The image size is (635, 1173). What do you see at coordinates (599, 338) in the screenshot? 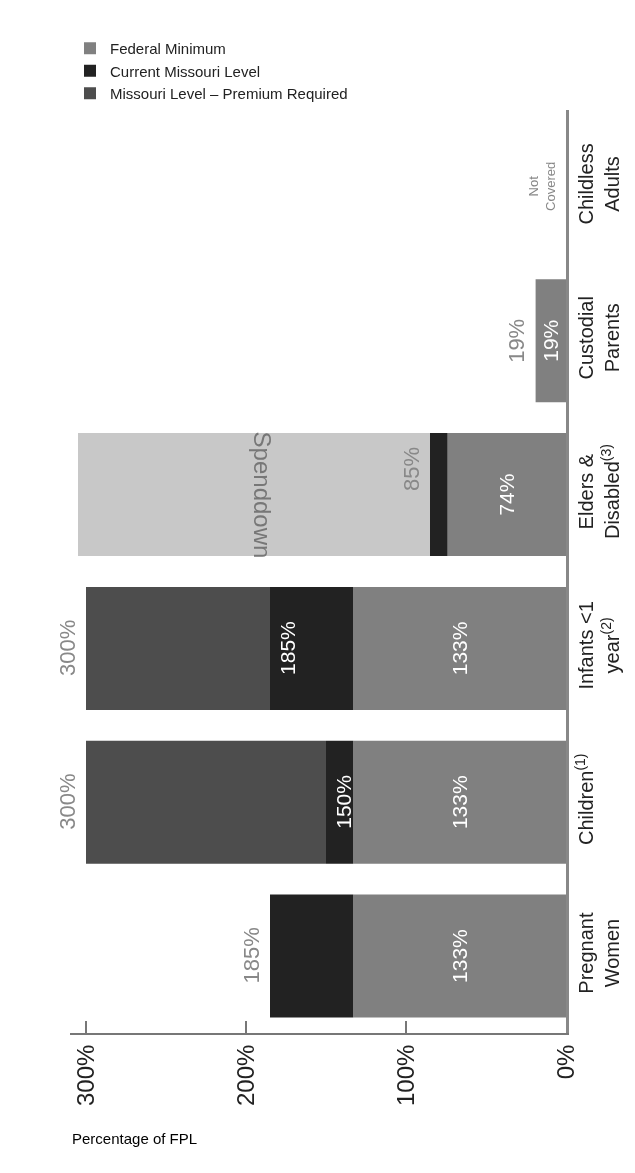
I see `y-tick-label: Custodial Parents` at bounding box center [599, 338].